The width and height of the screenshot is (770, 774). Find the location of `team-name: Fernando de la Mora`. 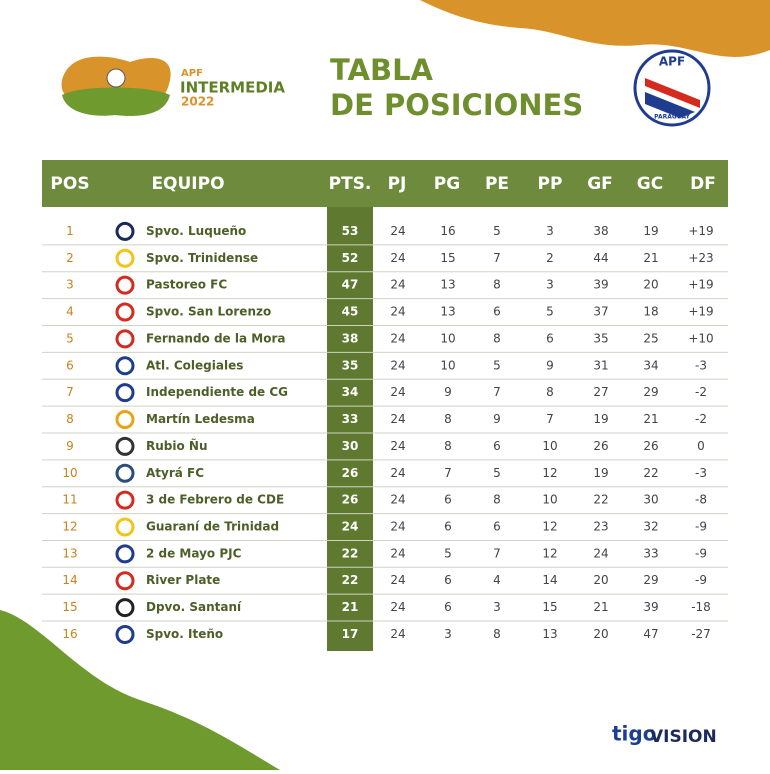

team-name: Fernando de la Mora is located at coordinates (215, 338).